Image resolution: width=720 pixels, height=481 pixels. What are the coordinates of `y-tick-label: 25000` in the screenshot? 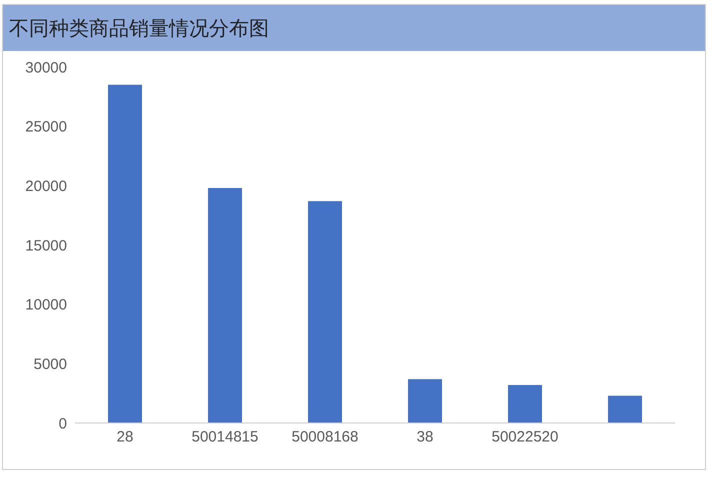 It's located at (46, 127).